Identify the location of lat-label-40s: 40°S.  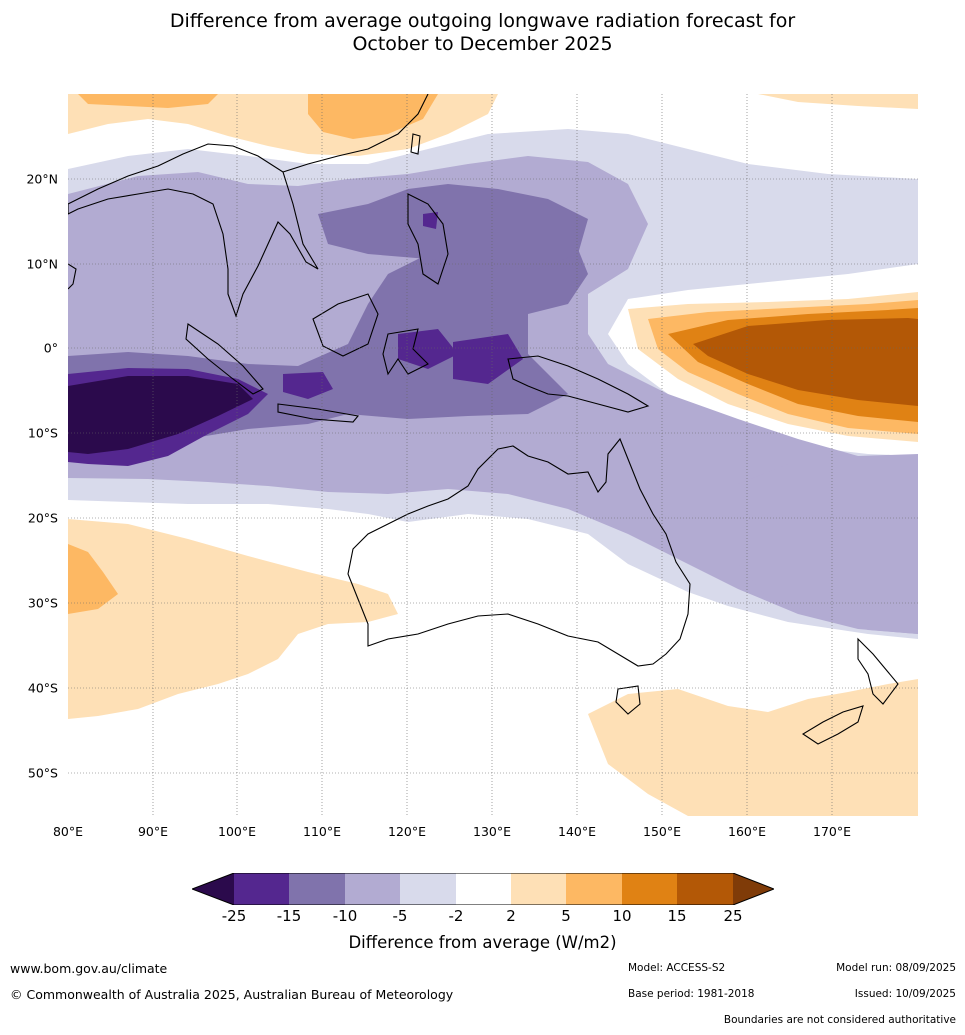
(42, 688).